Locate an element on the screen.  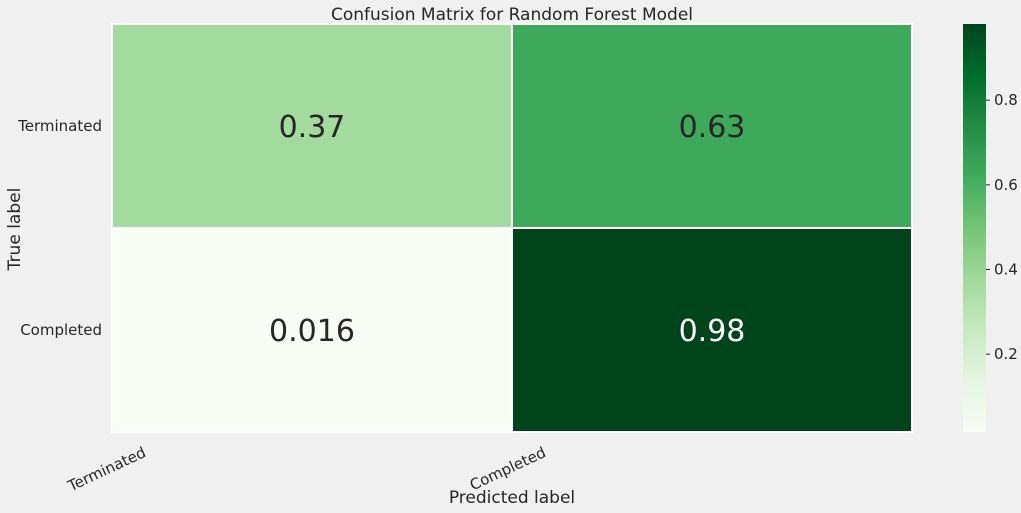
cell-annotation: 0.63 is located at coordinates (712, 127).